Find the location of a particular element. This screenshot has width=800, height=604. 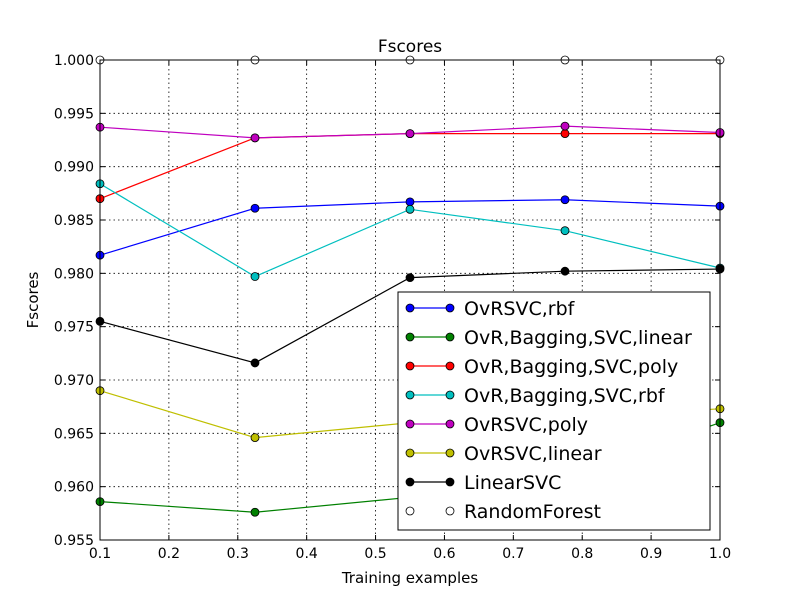

x-axis-label: Training examples is located at coordinates (410, 578).